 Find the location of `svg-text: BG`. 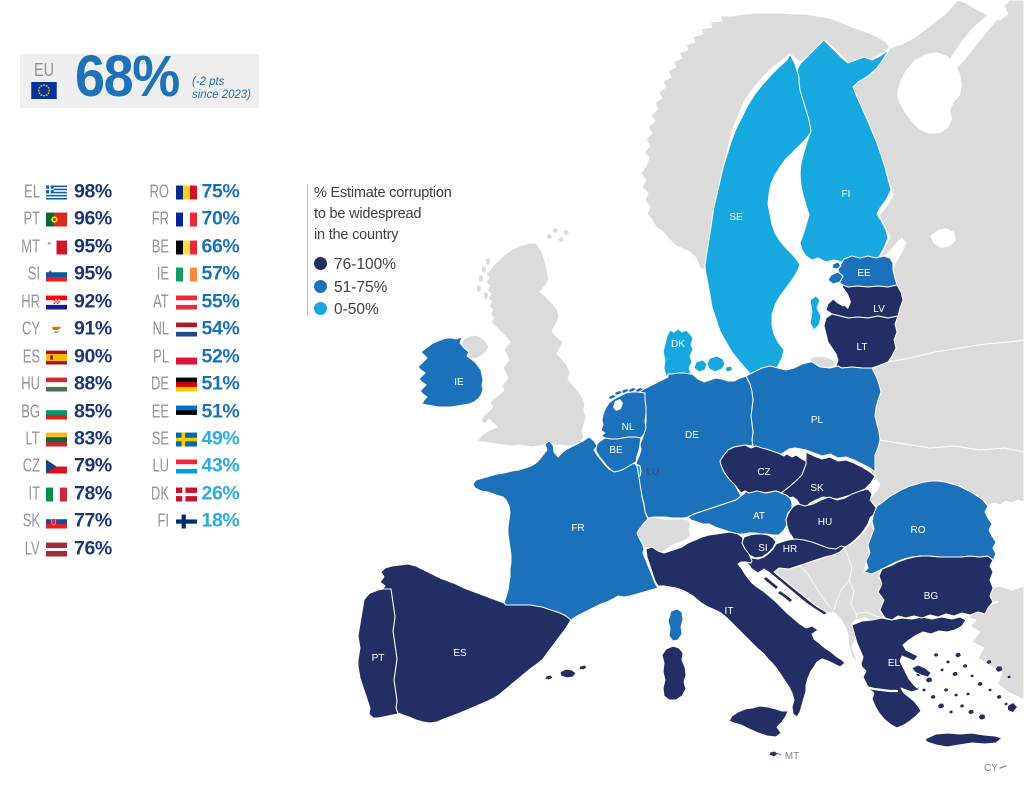

svg-text: BG is located at coordinates (931, 596).